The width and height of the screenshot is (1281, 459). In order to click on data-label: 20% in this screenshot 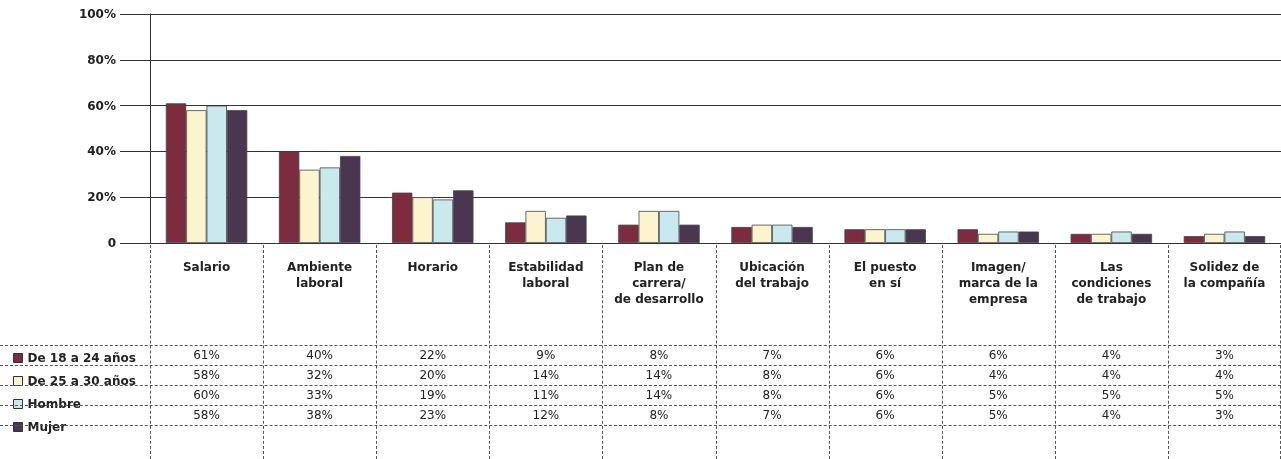, I will do `click(433, 375)`.